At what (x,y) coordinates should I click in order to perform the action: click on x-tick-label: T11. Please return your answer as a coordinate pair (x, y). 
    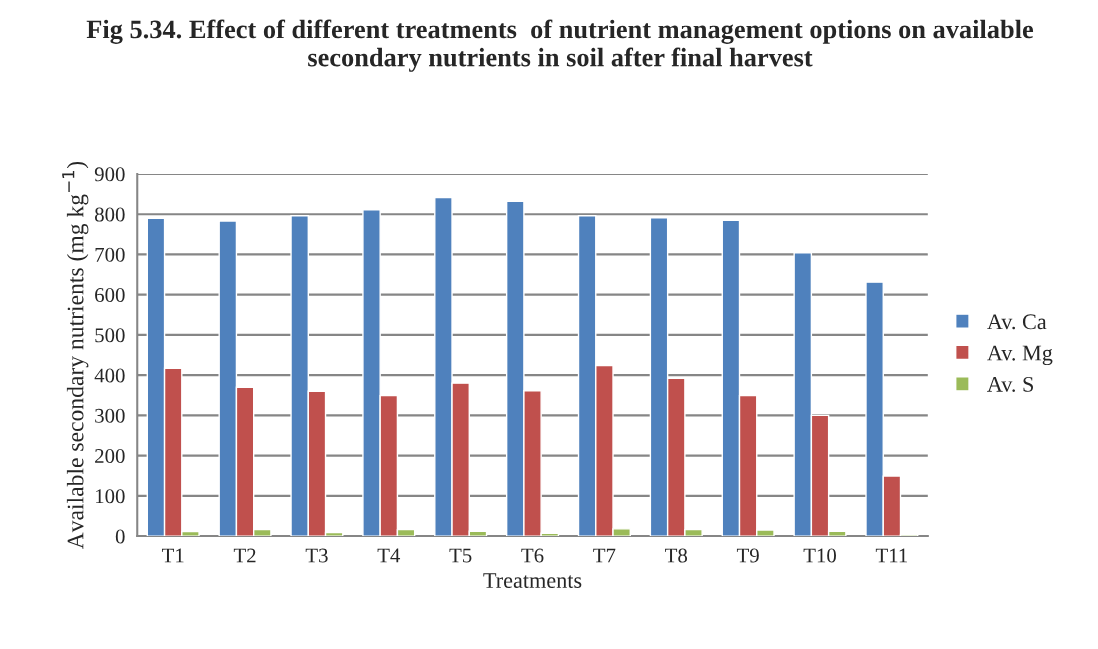
    Looking at the image, I should click on (891, 555).